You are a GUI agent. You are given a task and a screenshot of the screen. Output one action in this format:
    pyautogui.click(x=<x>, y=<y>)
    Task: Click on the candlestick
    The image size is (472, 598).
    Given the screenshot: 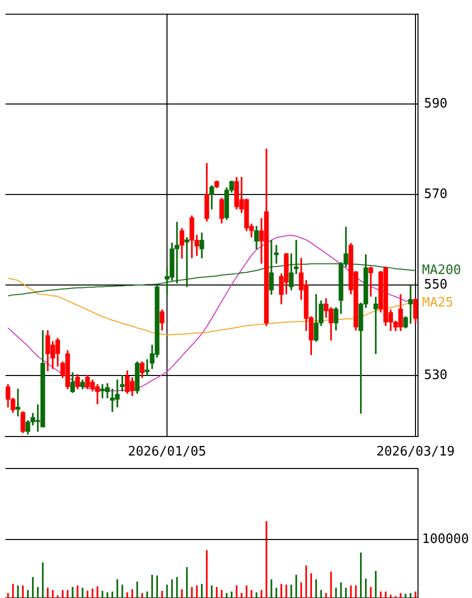 What is the action you would take?
    pyautogui.click(x=18, y=402)
    